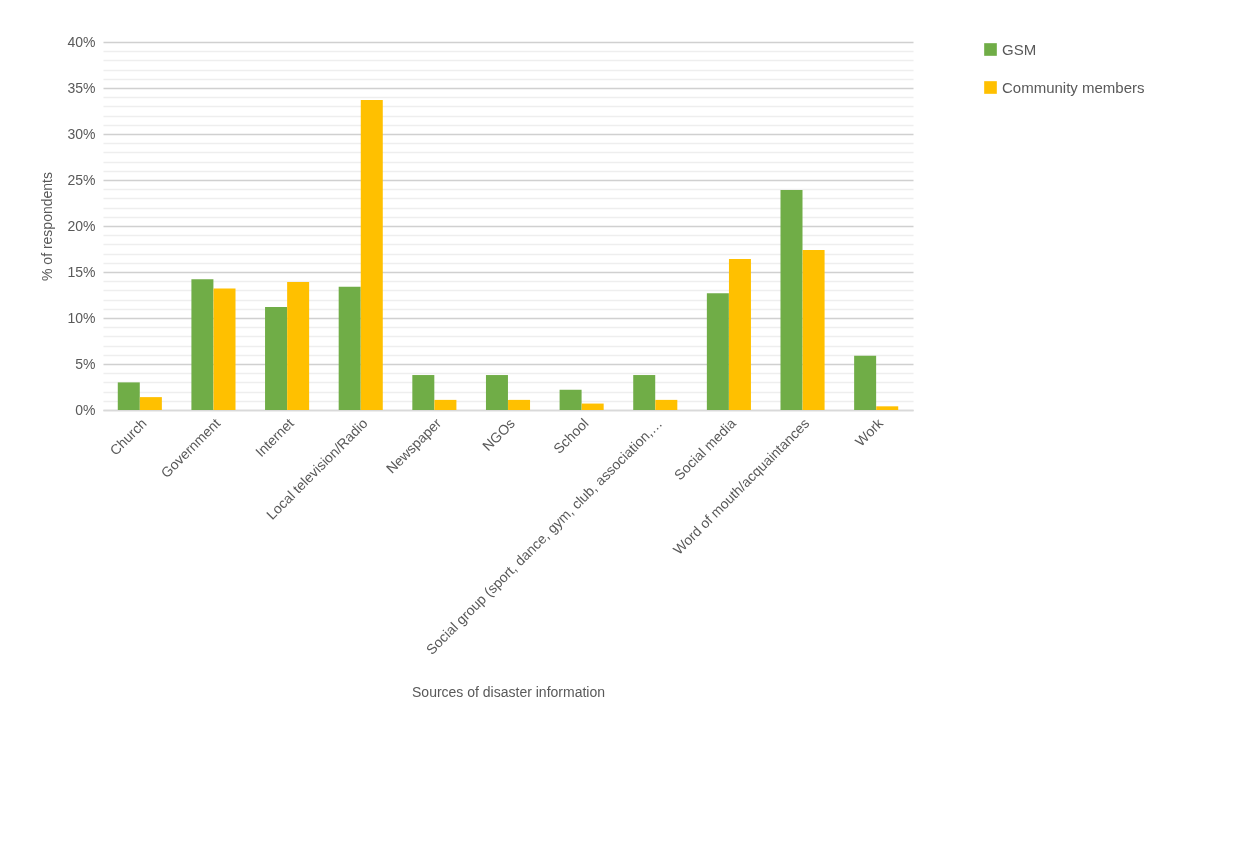  I want to click on y-tick-label: 5%, so click(85, 363).